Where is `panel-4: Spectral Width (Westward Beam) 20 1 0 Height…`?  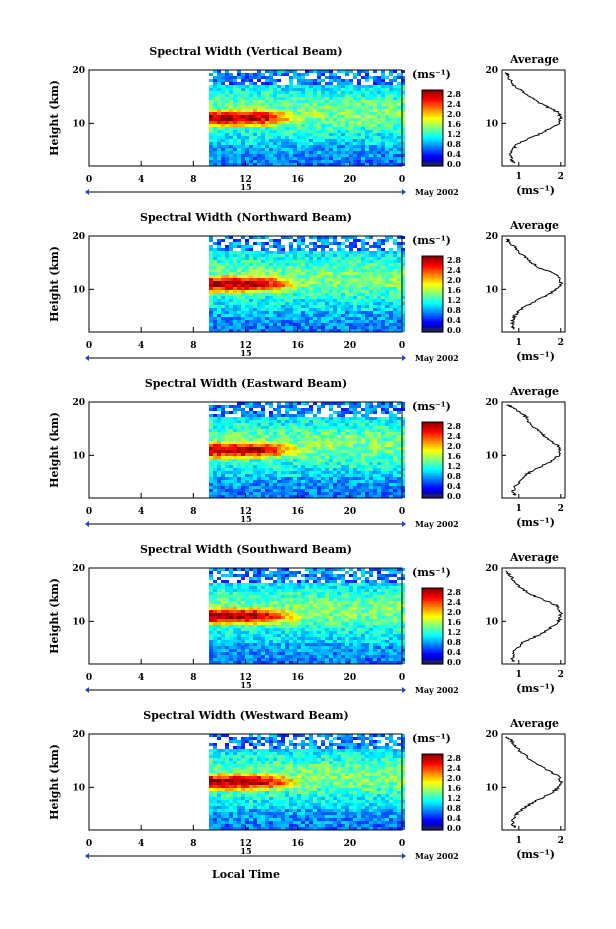
panel-4: Spectral Width (Westward Beam) 20 1 0 Height… is located at coordinates (307, 785).